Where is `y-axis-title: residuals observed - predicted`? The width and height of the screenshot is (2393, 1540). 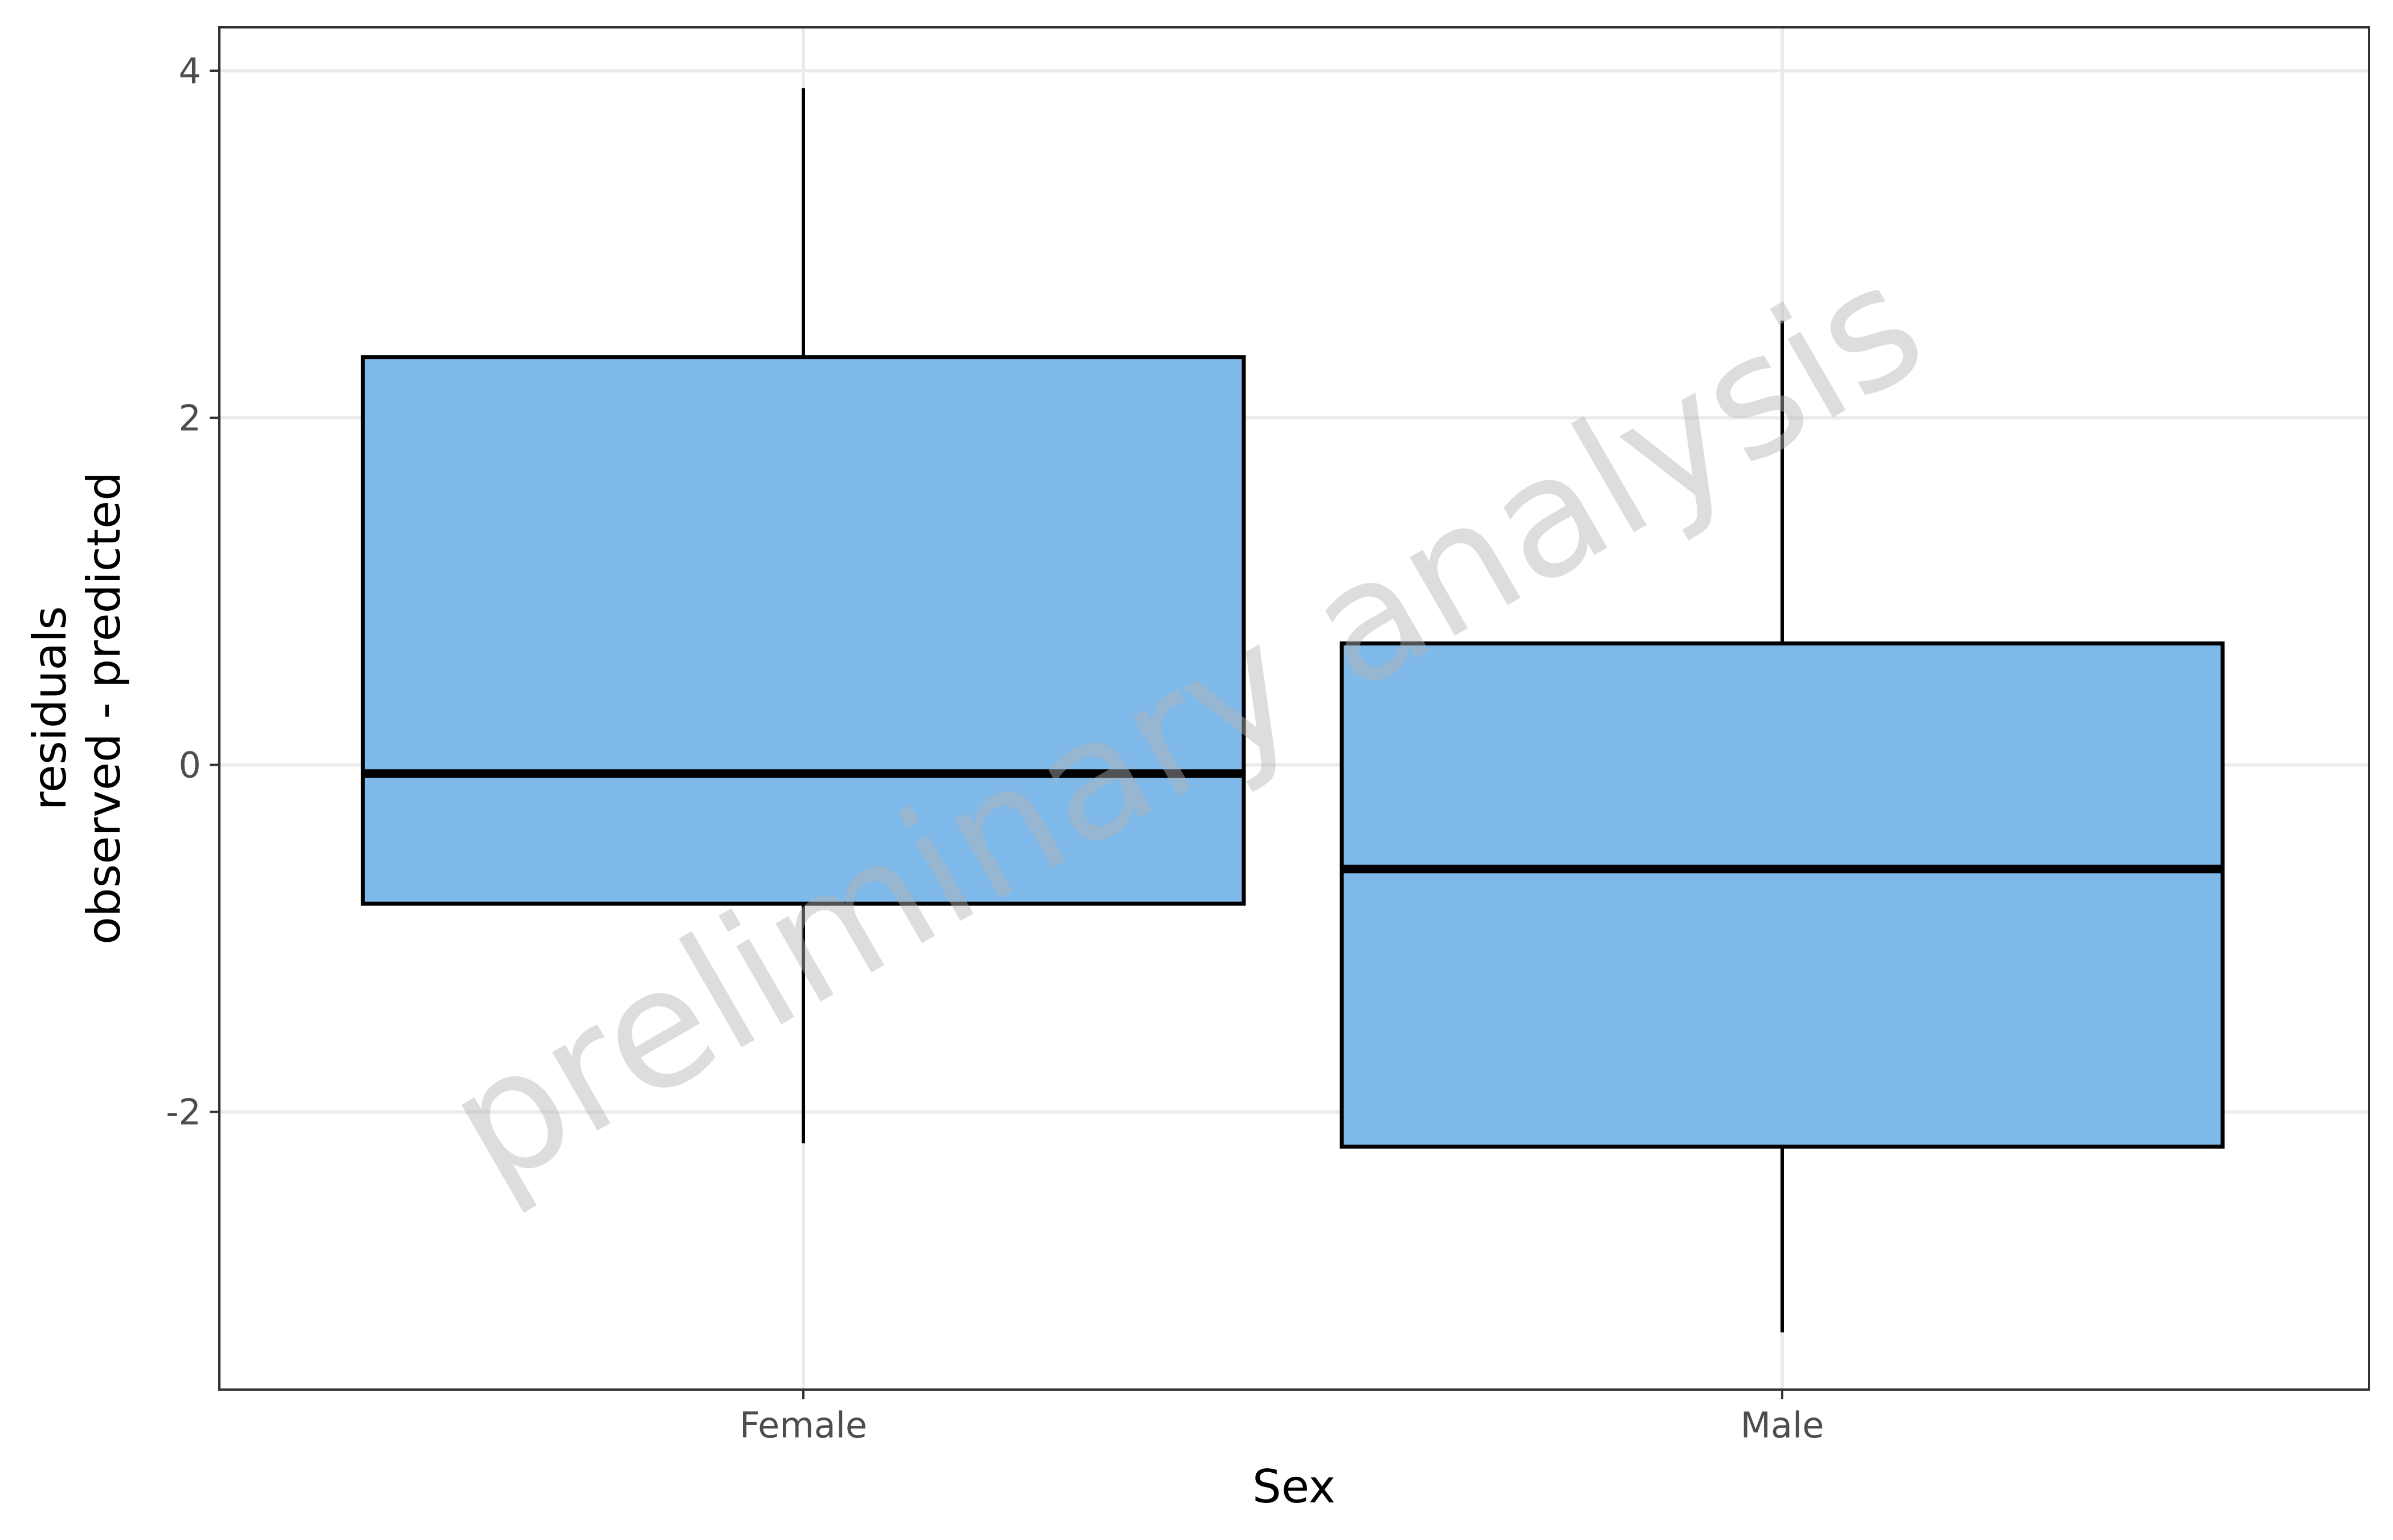
y-axis-title: residuals observed - predicted is located at coordinates (77, 708).